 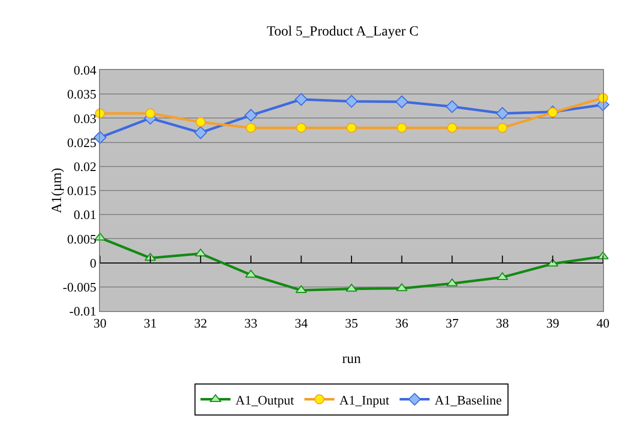 I want to click on legend-label: A1_Output, so click(x=265, y=400).